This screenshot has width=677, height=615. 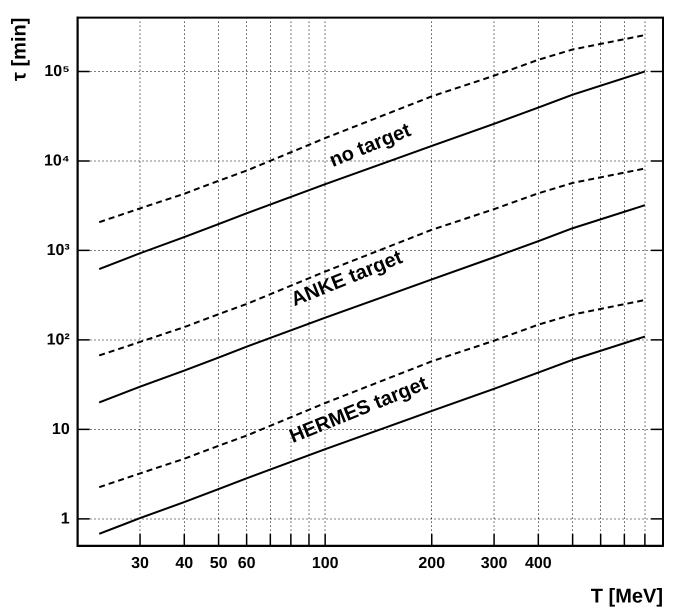 What do you see at coordinates (247, 563) in the screenshot?
I see `x-tick-label: 60` at bounding box center [247, 563].